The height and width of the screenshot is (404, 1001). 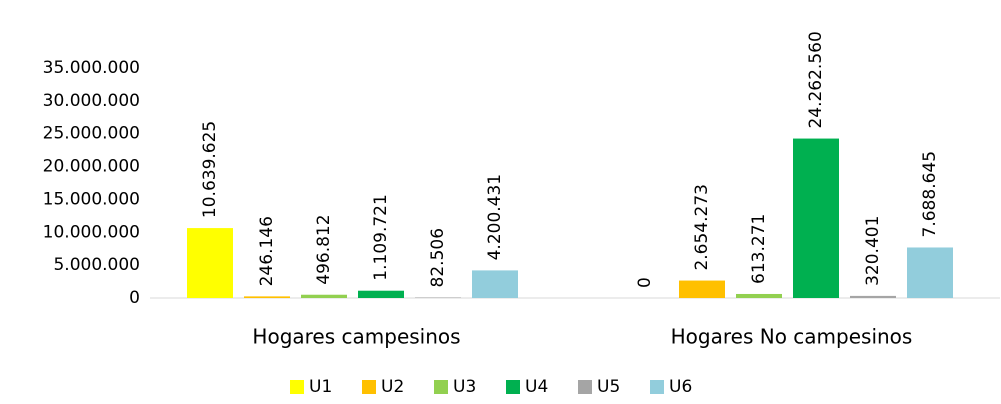 I want to click on data-label: 0, so click(x=645, y=282).